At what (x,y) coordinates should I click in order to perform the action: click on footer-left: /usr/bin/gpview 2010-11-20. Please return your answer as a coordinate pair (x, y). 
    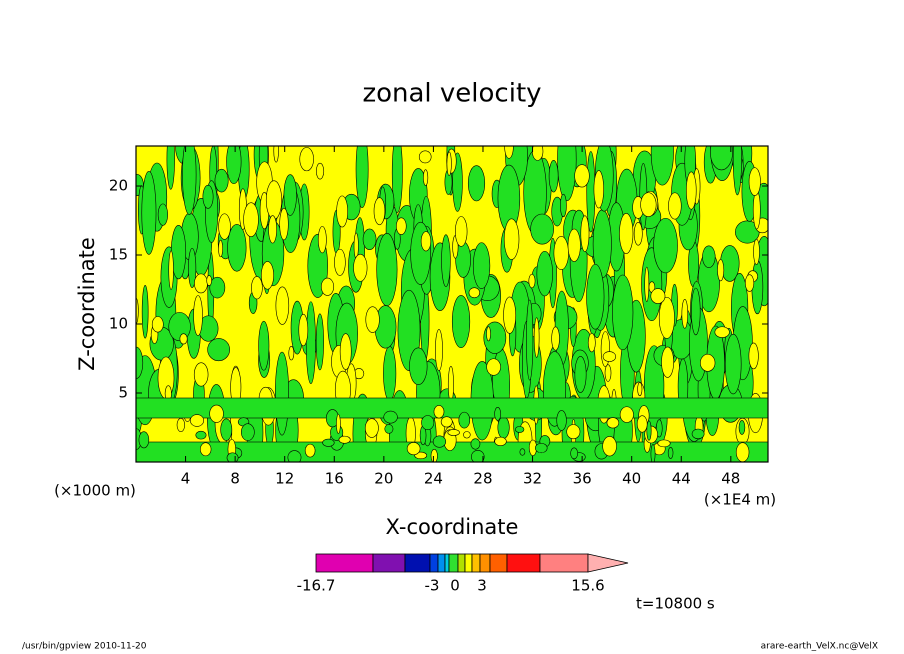
    Looking at the image, I should click on (84, 647).